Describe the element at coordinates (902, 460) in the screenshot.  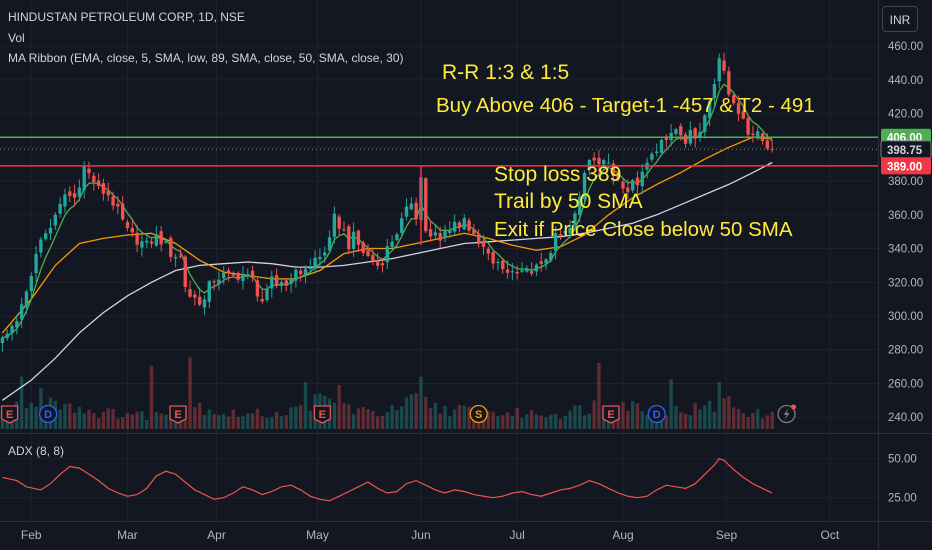
I see `adx-tick-label: 50.00` at that location.